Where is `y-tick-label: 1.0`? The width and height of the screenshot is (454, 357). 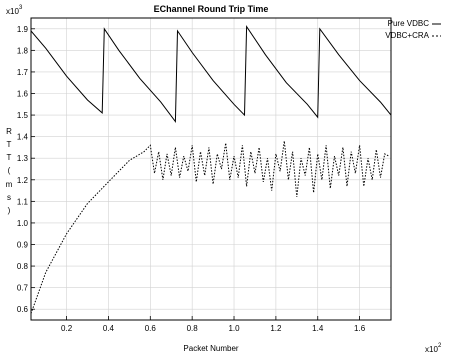
y-tick-label: 1.0 is located at coordinates (23, 223).